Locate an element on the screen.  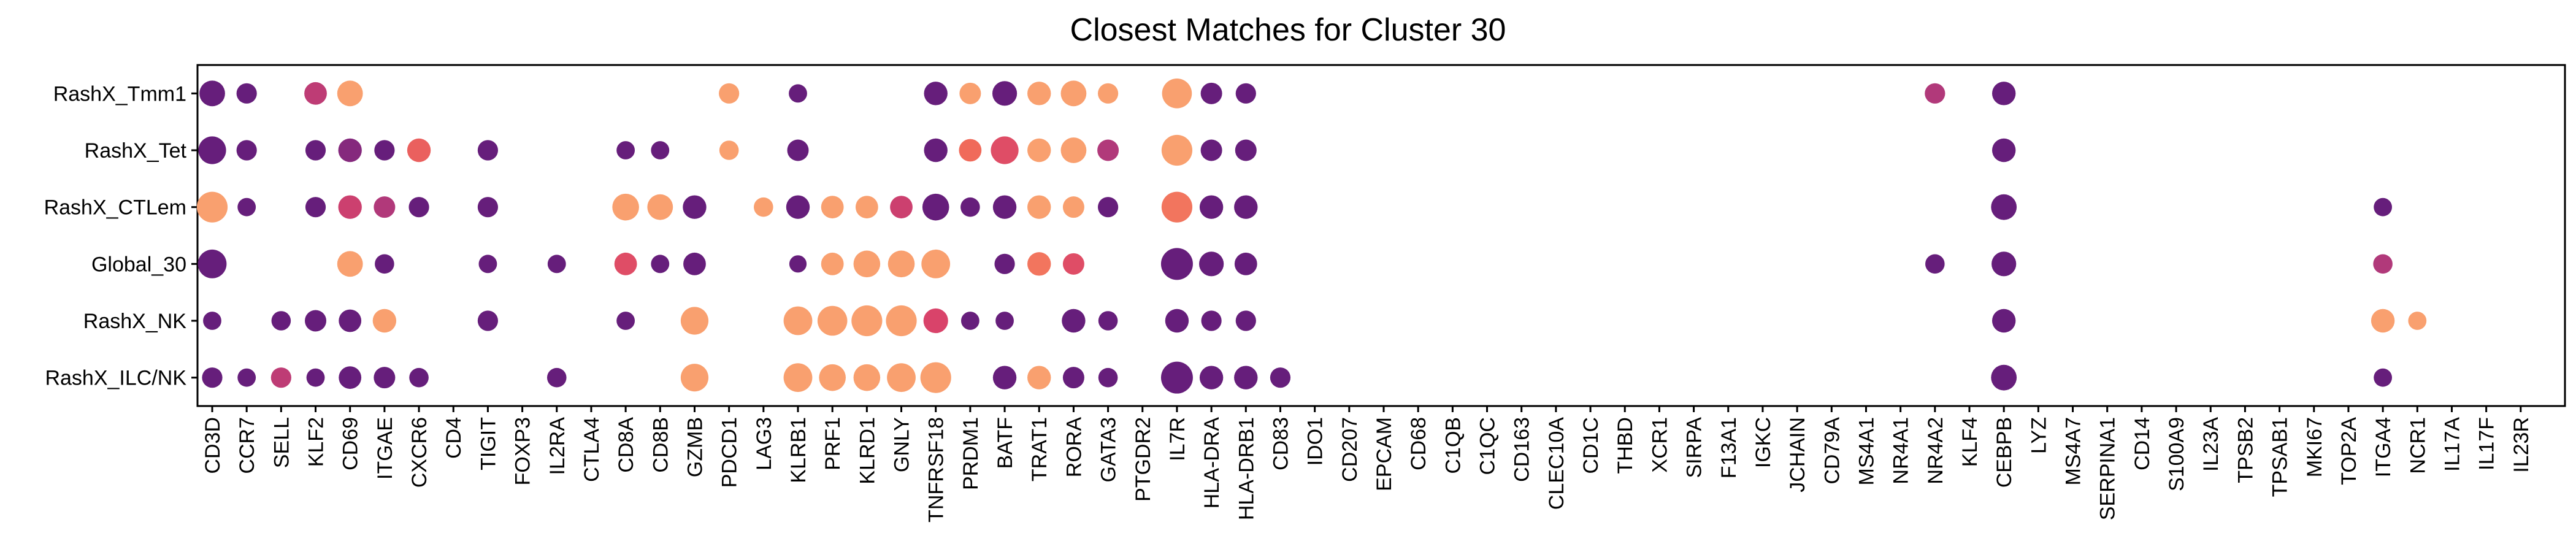
x-tick-label: XCR1 is located at coordinates (1659, 445).